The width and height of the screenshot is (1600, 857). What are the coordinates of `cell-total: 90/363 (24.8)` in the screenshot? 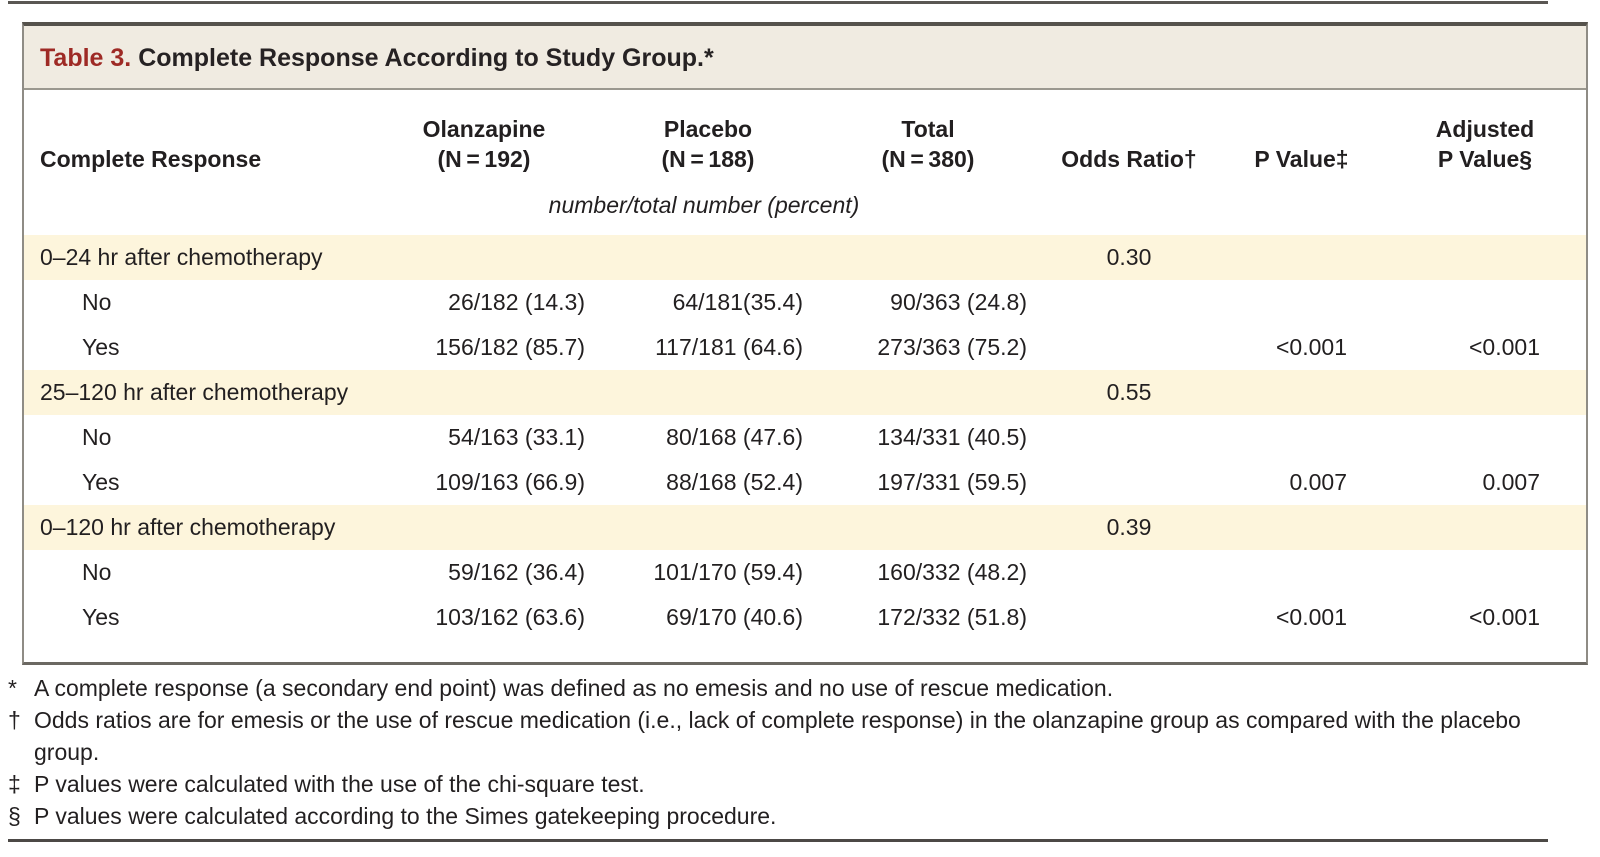 It's located at (958, 302).